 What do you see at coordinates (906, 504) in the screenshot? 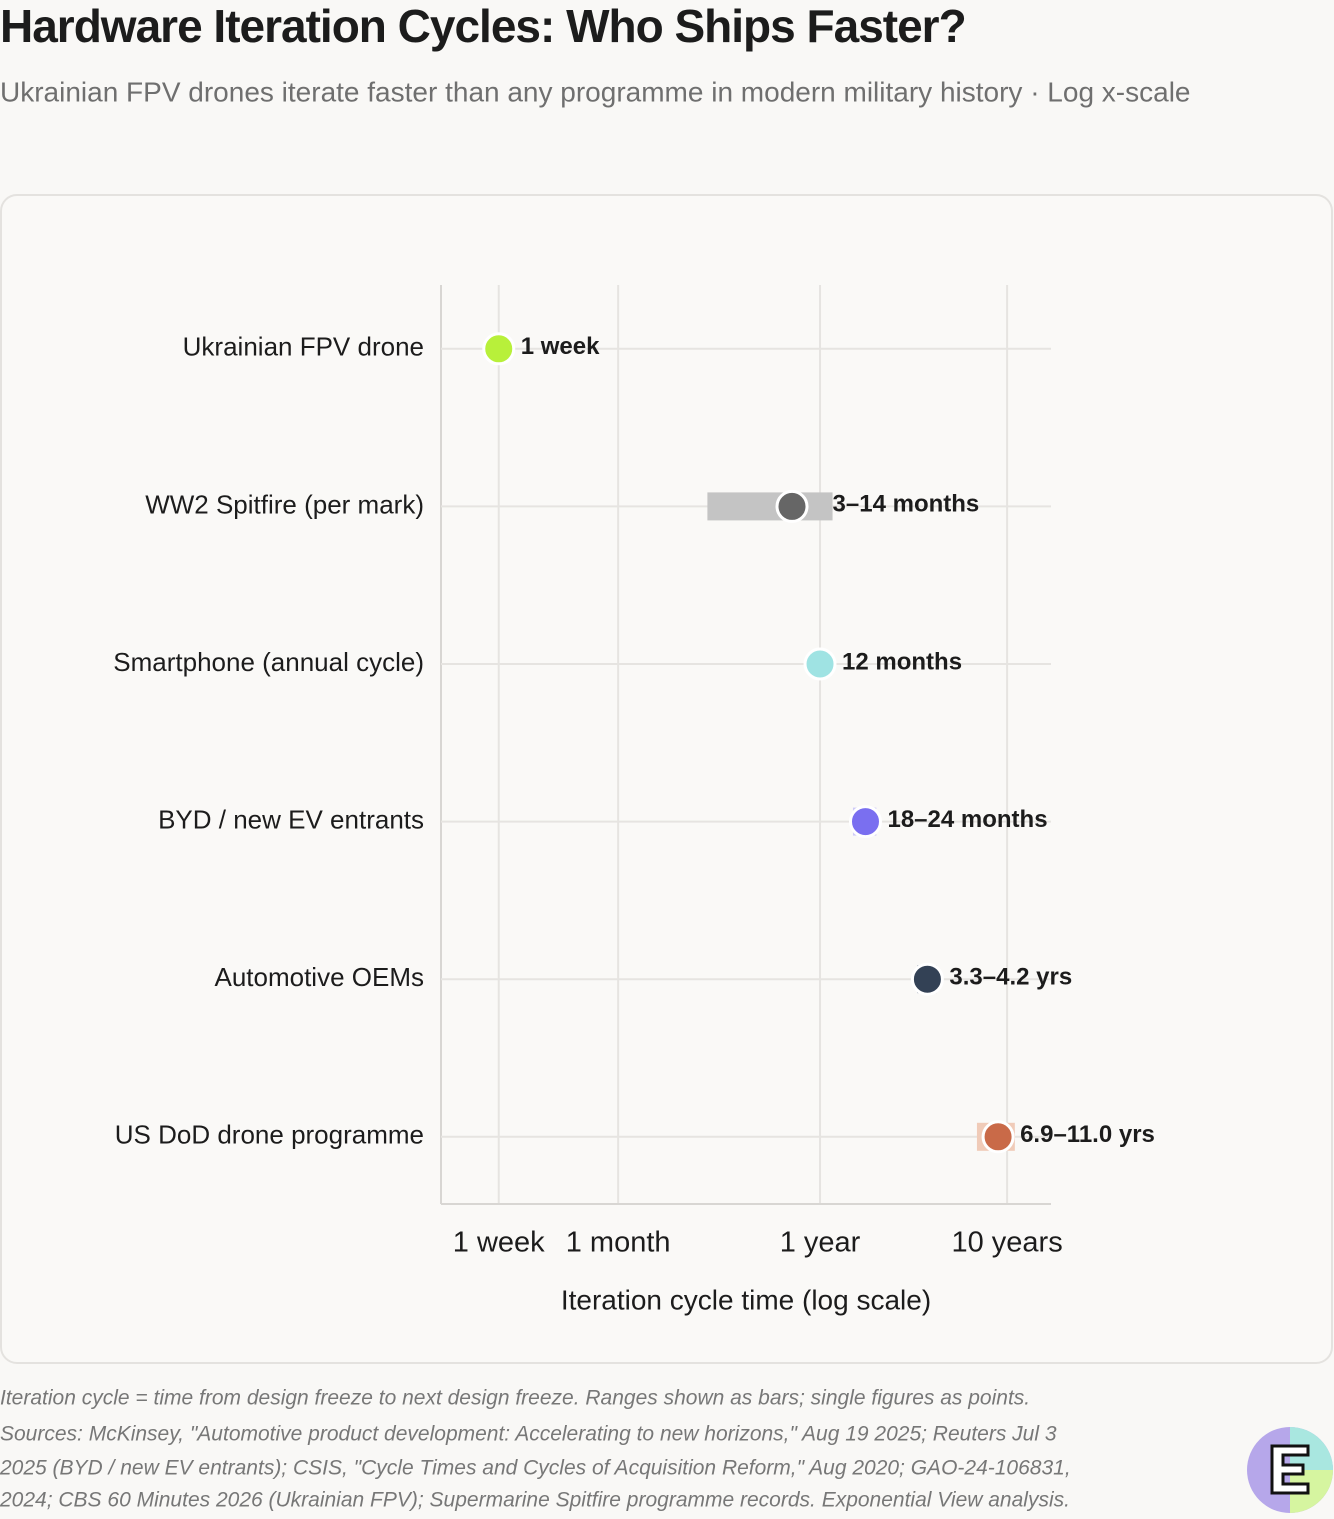
I see `value-label: 3–14 months` at bounding box center [906, 504].